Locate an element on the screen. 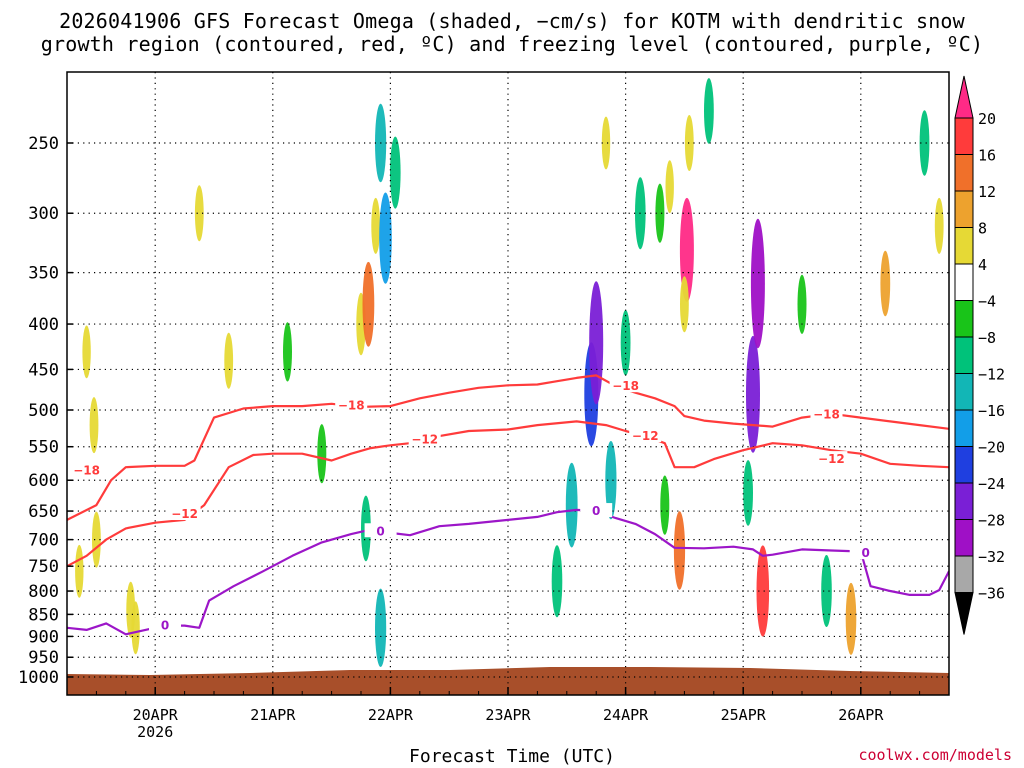 The width and height of the screenshot is (1024, 768). colorbar-label-2: 12 is located at coordinates (987, 192).